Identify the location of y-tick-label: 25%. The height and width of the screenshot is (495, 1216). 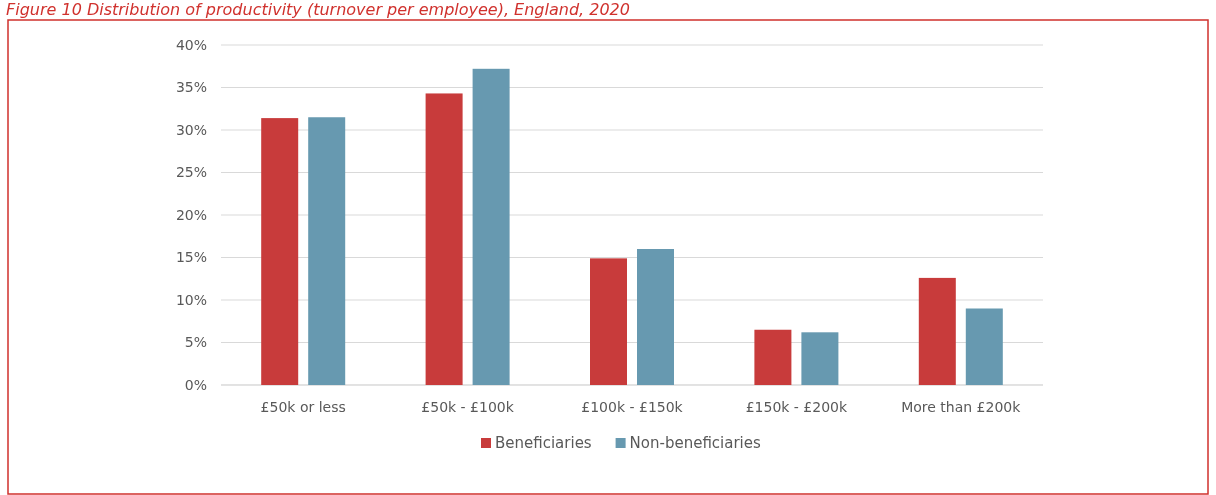
(191, 172).